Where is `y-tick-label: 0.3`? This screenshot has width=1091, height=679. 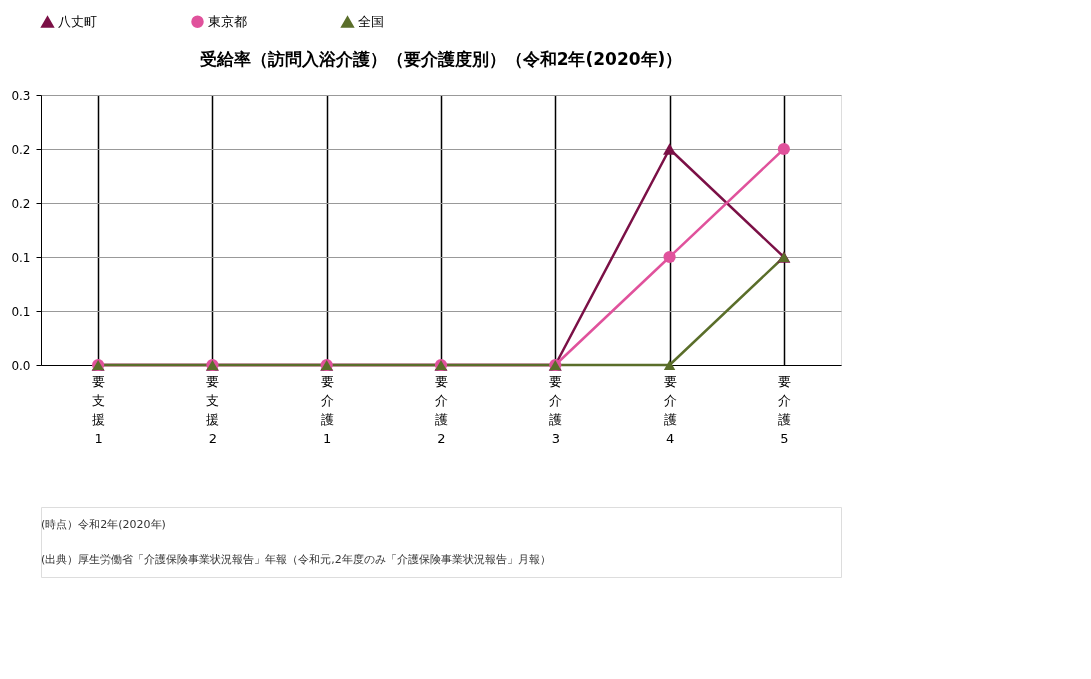 y-tick-label: 0.3 is located at coordinates (21, 95).